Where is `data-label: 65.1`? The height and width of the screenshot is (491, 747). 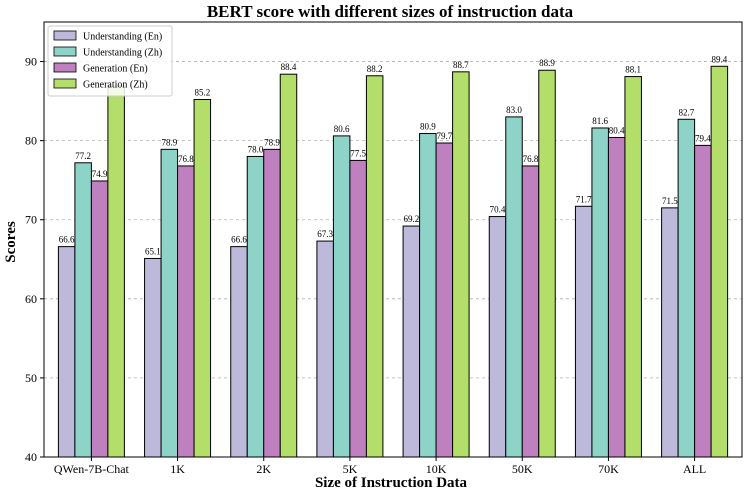 data-label: 65.1 is located at coordinates (153, 251).